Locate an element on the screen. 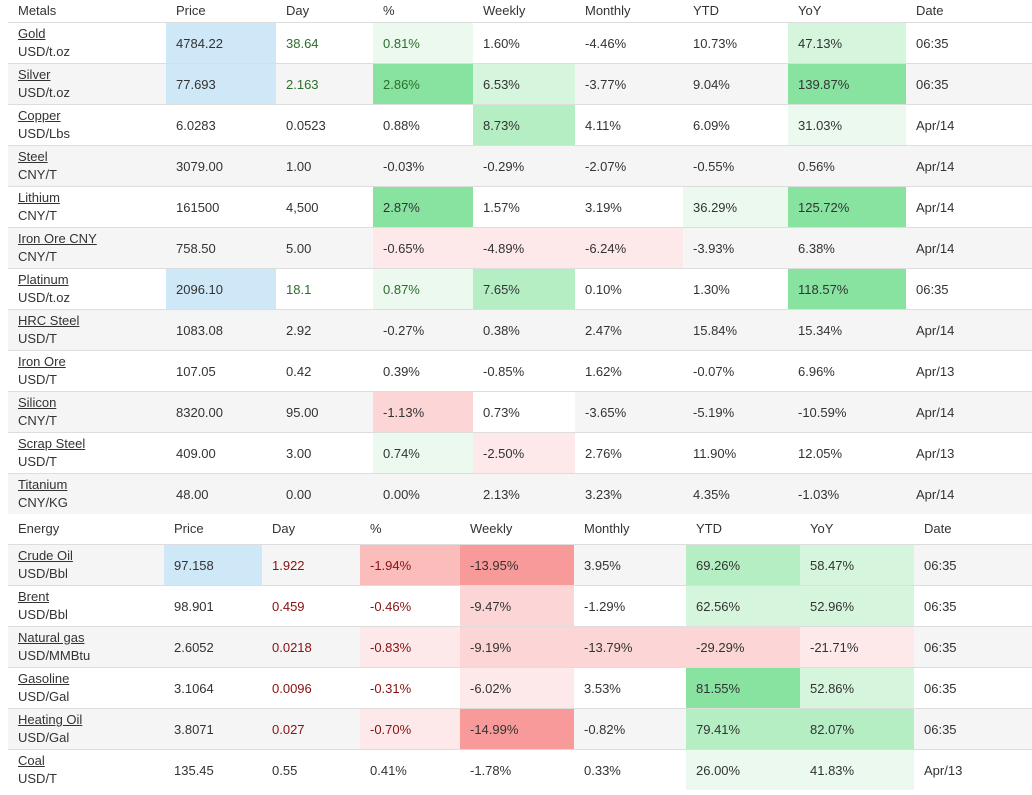 This screenshot has width=1032, height=795. weekly-change-cell: -13.95% is located at coordinates (517, 565).